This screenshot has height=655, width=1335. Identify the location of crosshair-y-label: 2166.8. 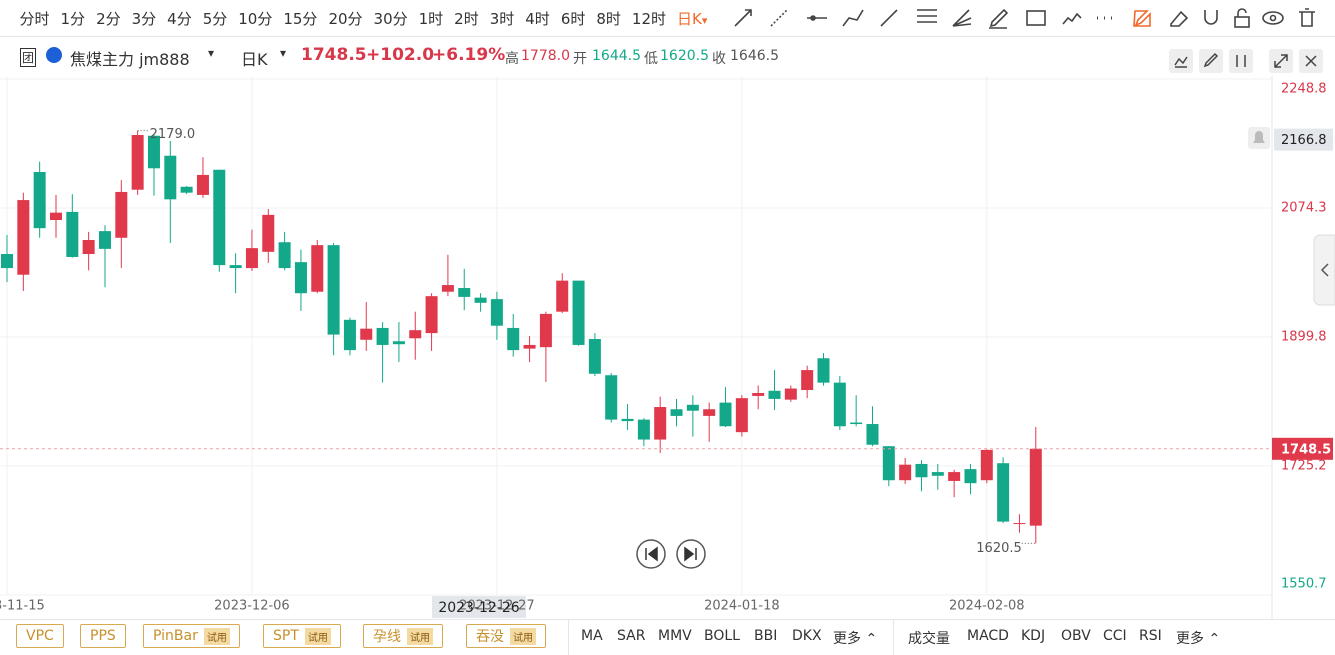
(1304, 140).